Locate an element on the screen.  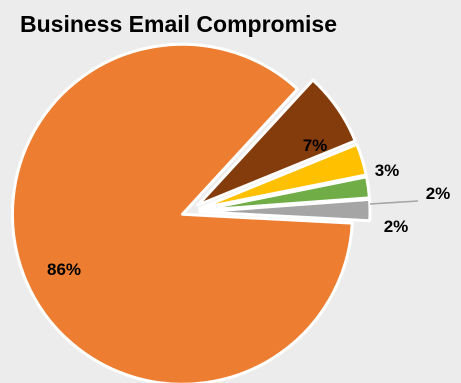
data-label-0: 86% is located at coordinates (64, 269).